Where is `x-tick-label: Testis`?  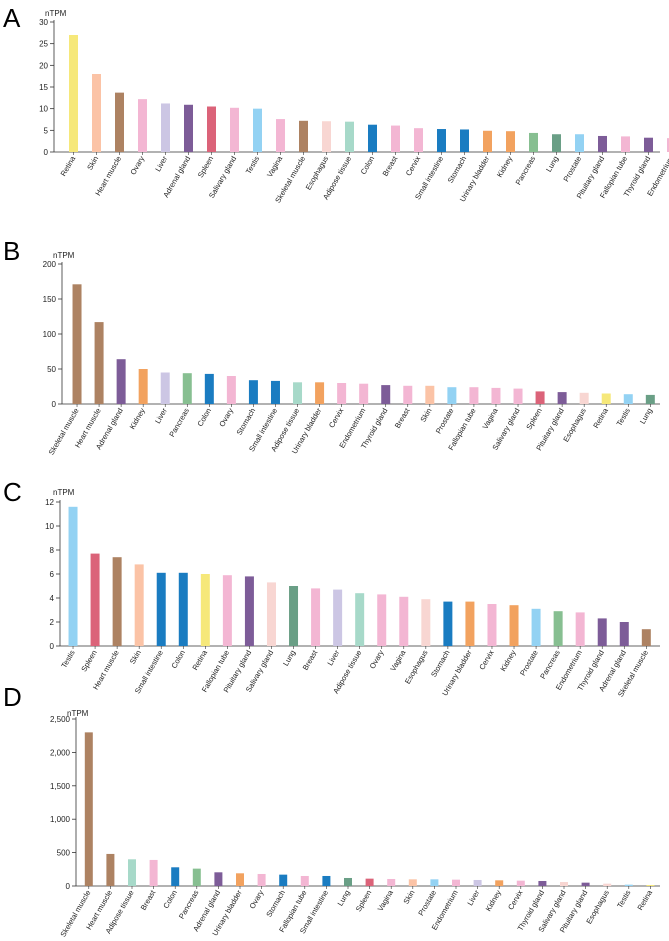 x-tick-label: Testis is located at coordinates (624, 416).